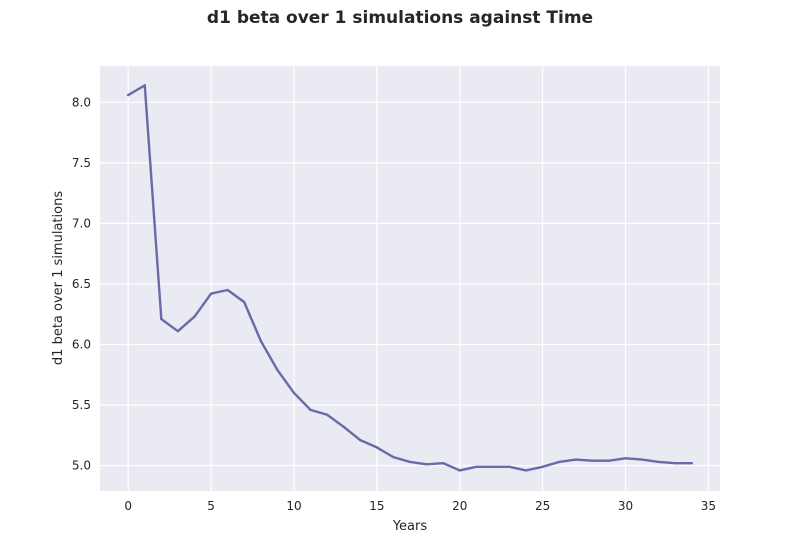 This screenshot has width=800, height=550. Describe the element at coordinates (128, 506) in the screenshot. I see `x-tick-label: 0` at that location.